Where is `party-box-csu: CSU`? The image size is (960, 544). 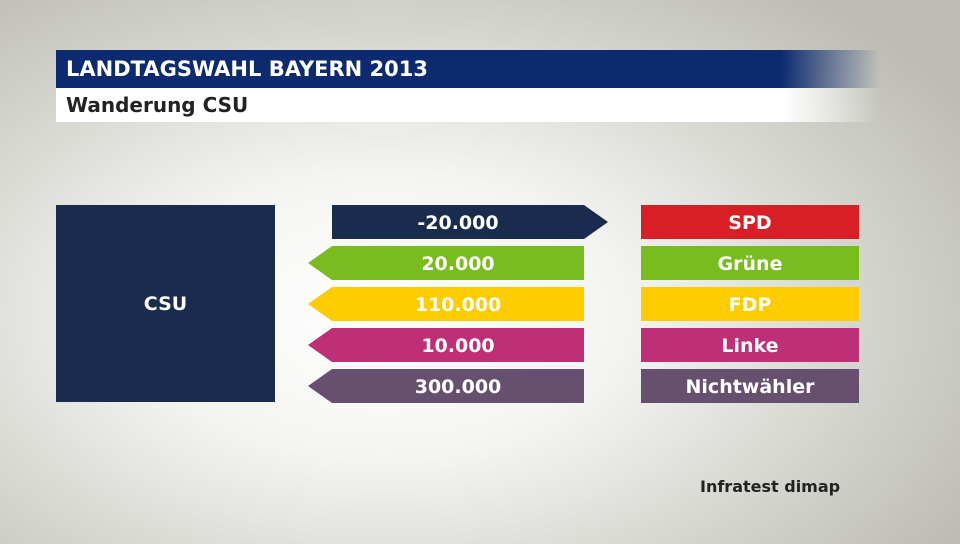 party-box-csu: CSU is located at coordinates (165, 303).